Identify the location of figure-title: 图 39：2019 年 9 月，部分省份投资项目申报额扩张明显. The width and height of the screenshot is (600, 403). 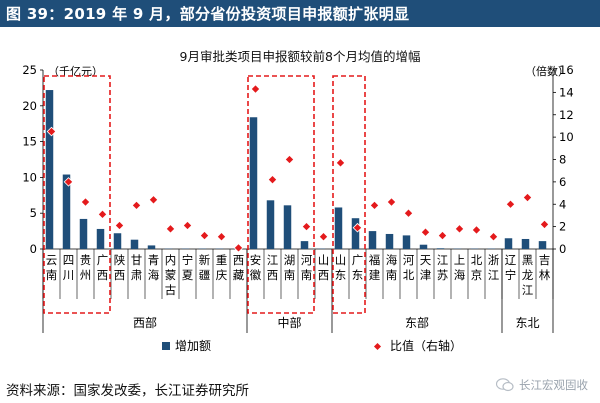
(208, 14).